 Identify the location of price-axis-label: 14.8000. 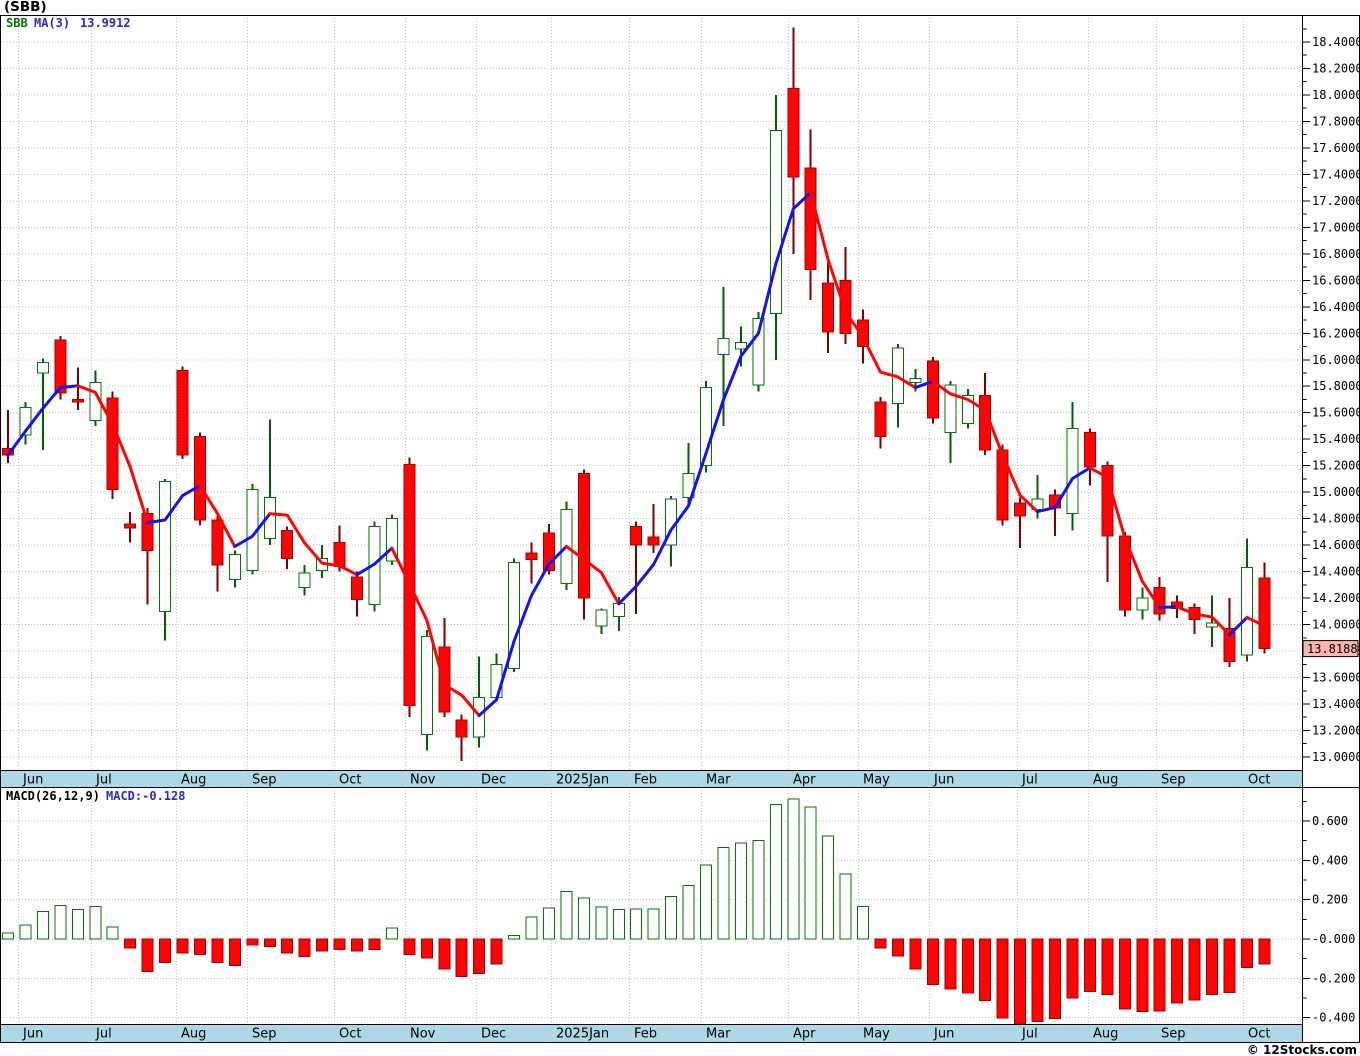
(1336, 519).